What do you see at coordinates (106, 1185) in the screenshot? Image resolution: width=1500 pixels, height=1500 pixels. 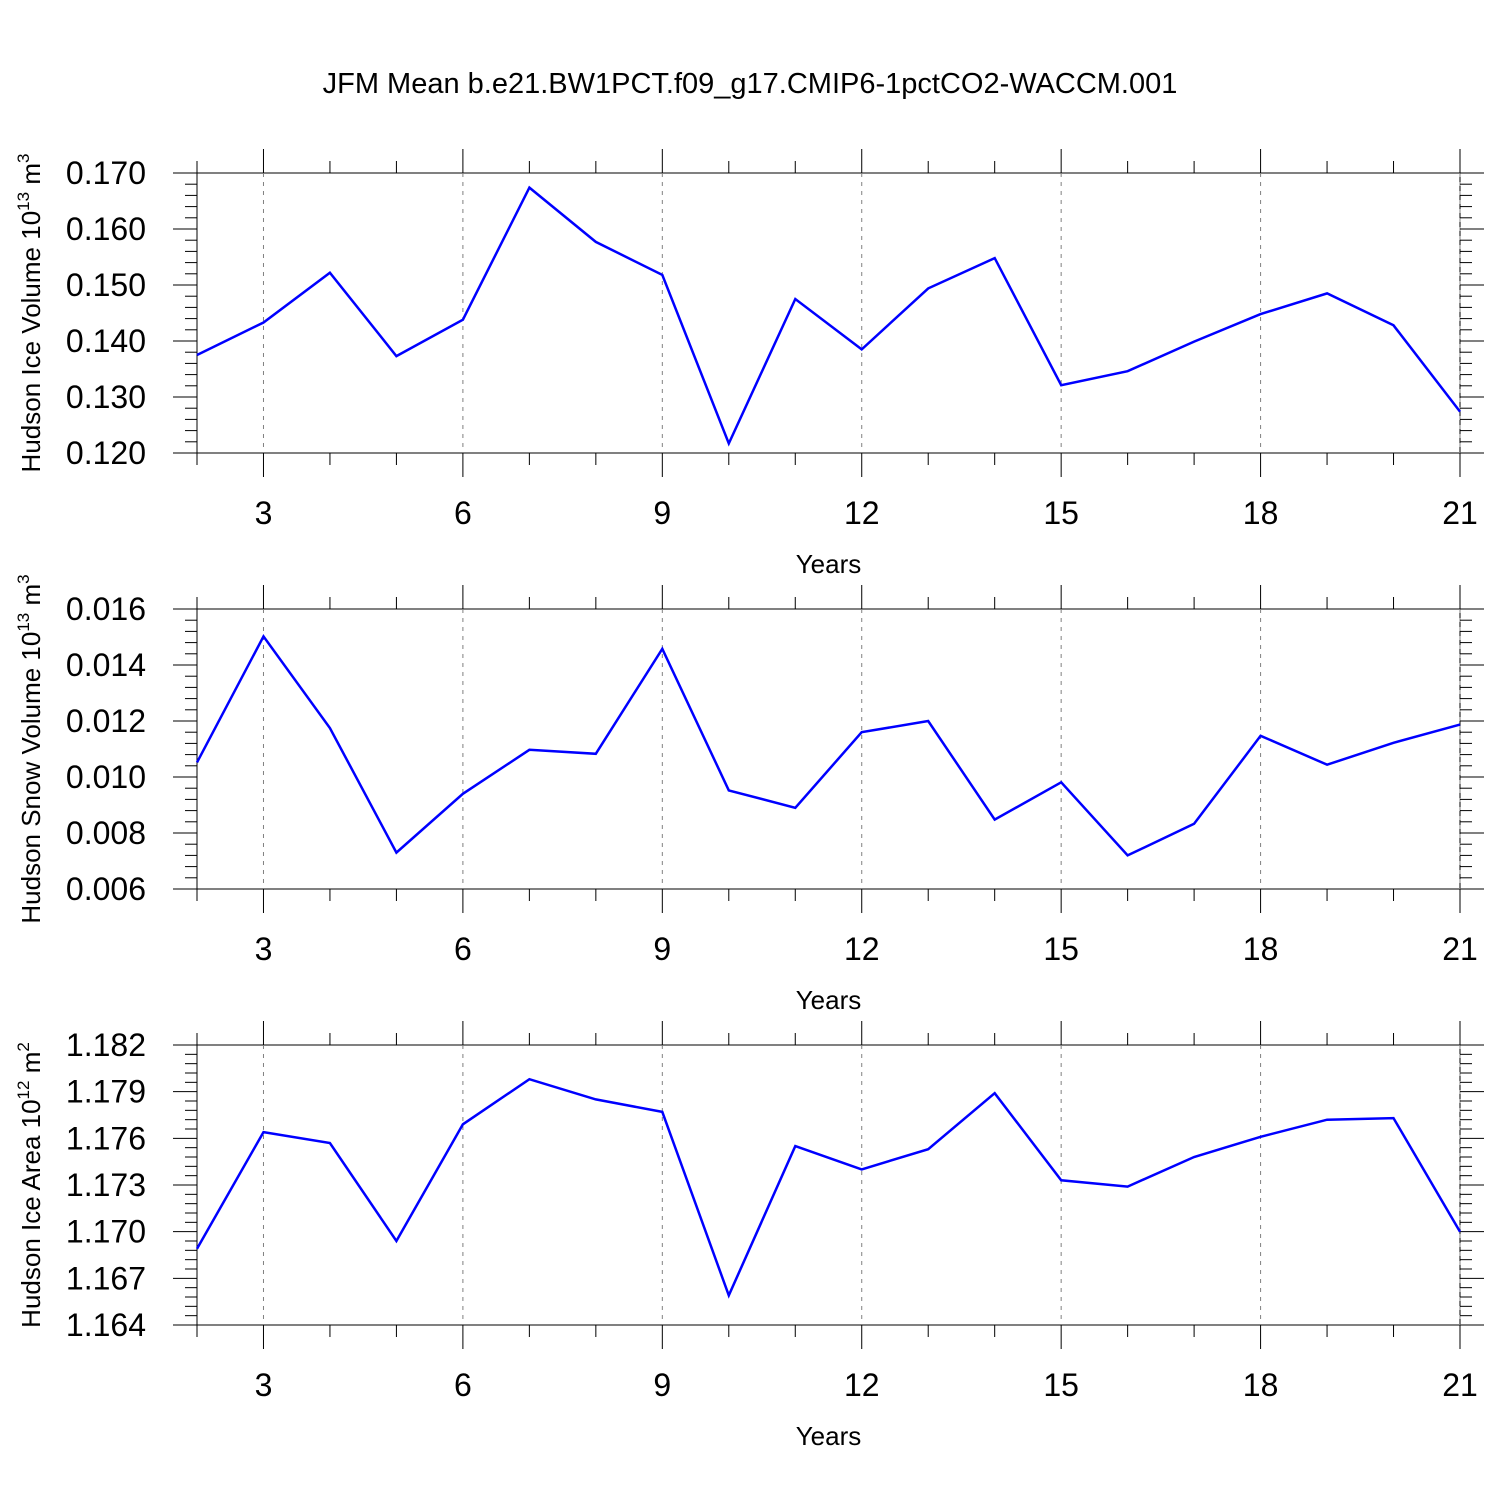 I see `y-tick-label: 1.173` at bounding box center [106, 1185].